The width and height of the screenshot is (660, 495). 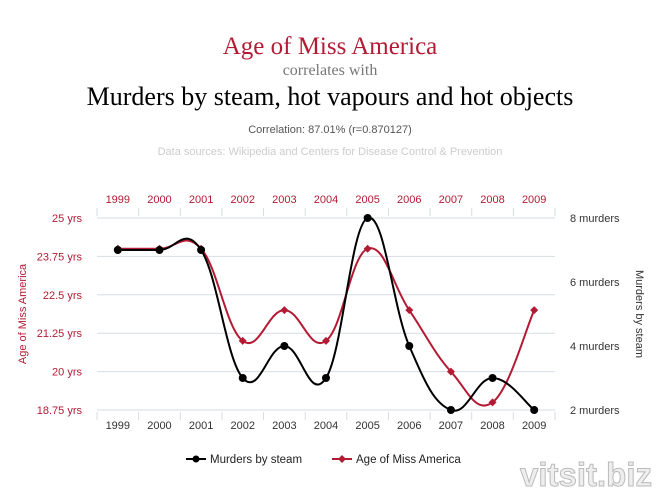 What do you see at coordinates (63, 296) in the screenshot?
I see `y-left-tick-label: 22.5 yrs` at bounding box center [63, 296].